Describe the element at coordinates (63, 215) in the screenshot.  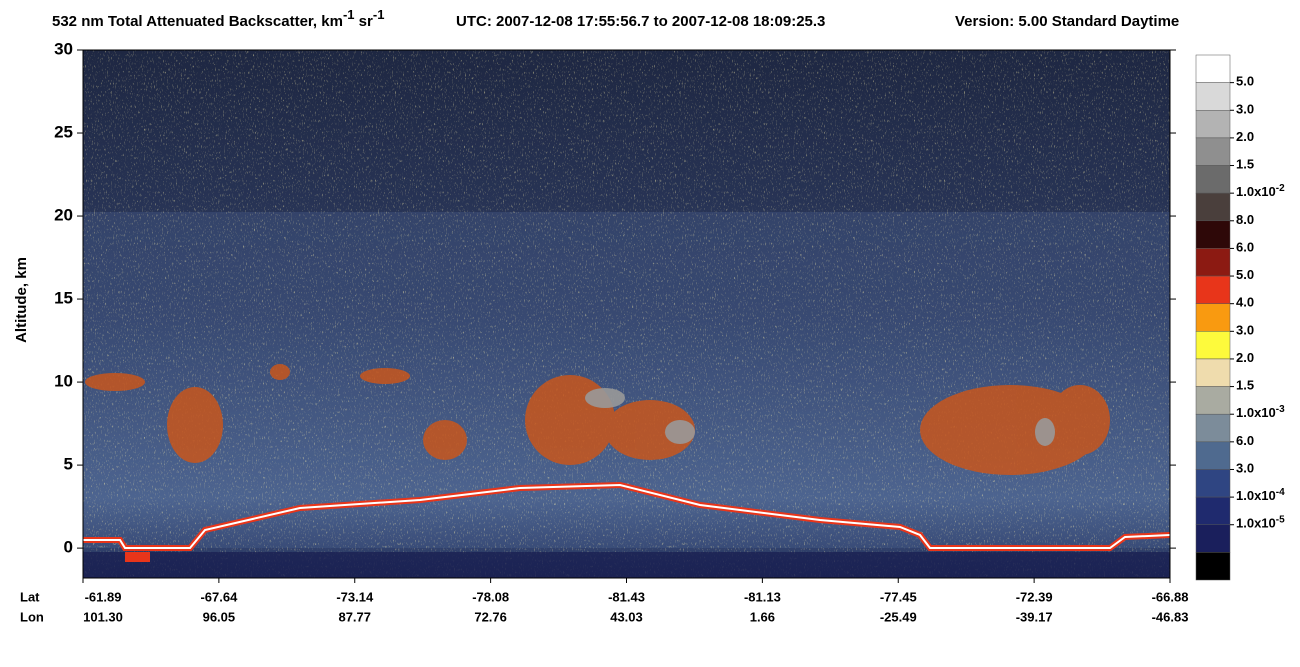
I see `y-tick-label: 20` at that location.